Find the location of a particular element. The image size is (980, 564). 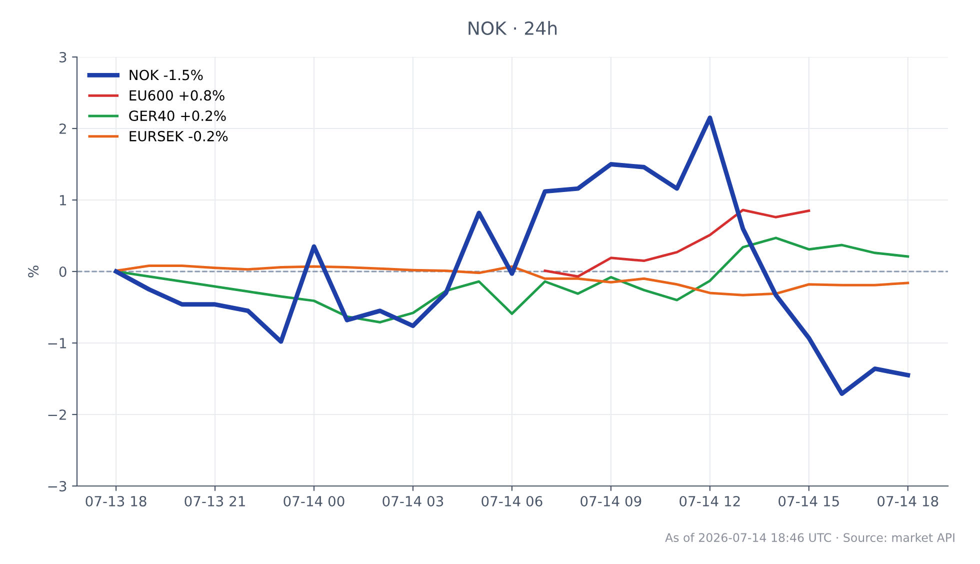

y-tick-label: −1 is located at coordinates (57, 343).